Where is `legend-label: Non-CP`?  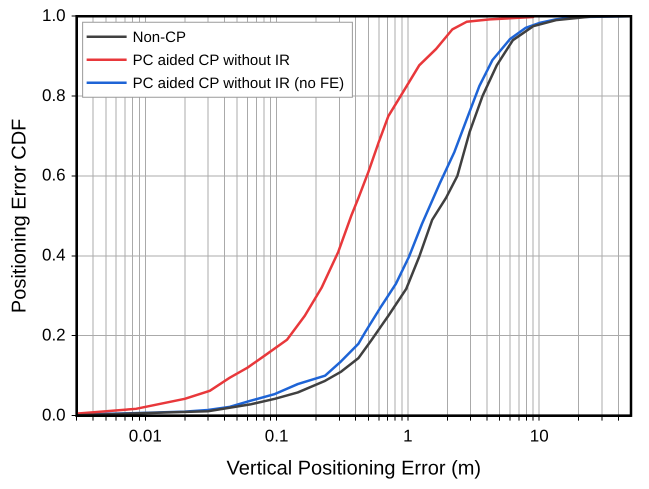 legend-label: Non-CP is located at coordinates (159, 37).